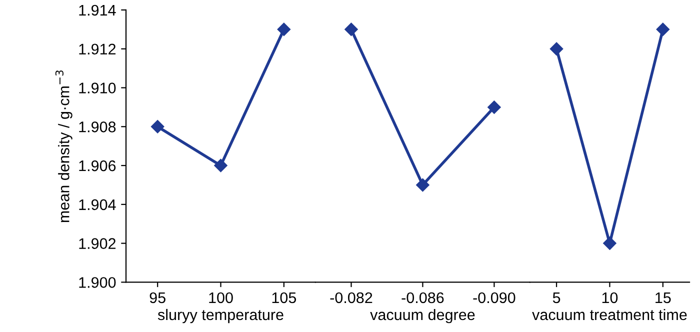 The image size is (700, 332). What do you see at coordinates (63, 146) in the screenshot?
I see `y-axis-title: mean density / g·cm$^{−3}$` at bounding box center [63, 146].